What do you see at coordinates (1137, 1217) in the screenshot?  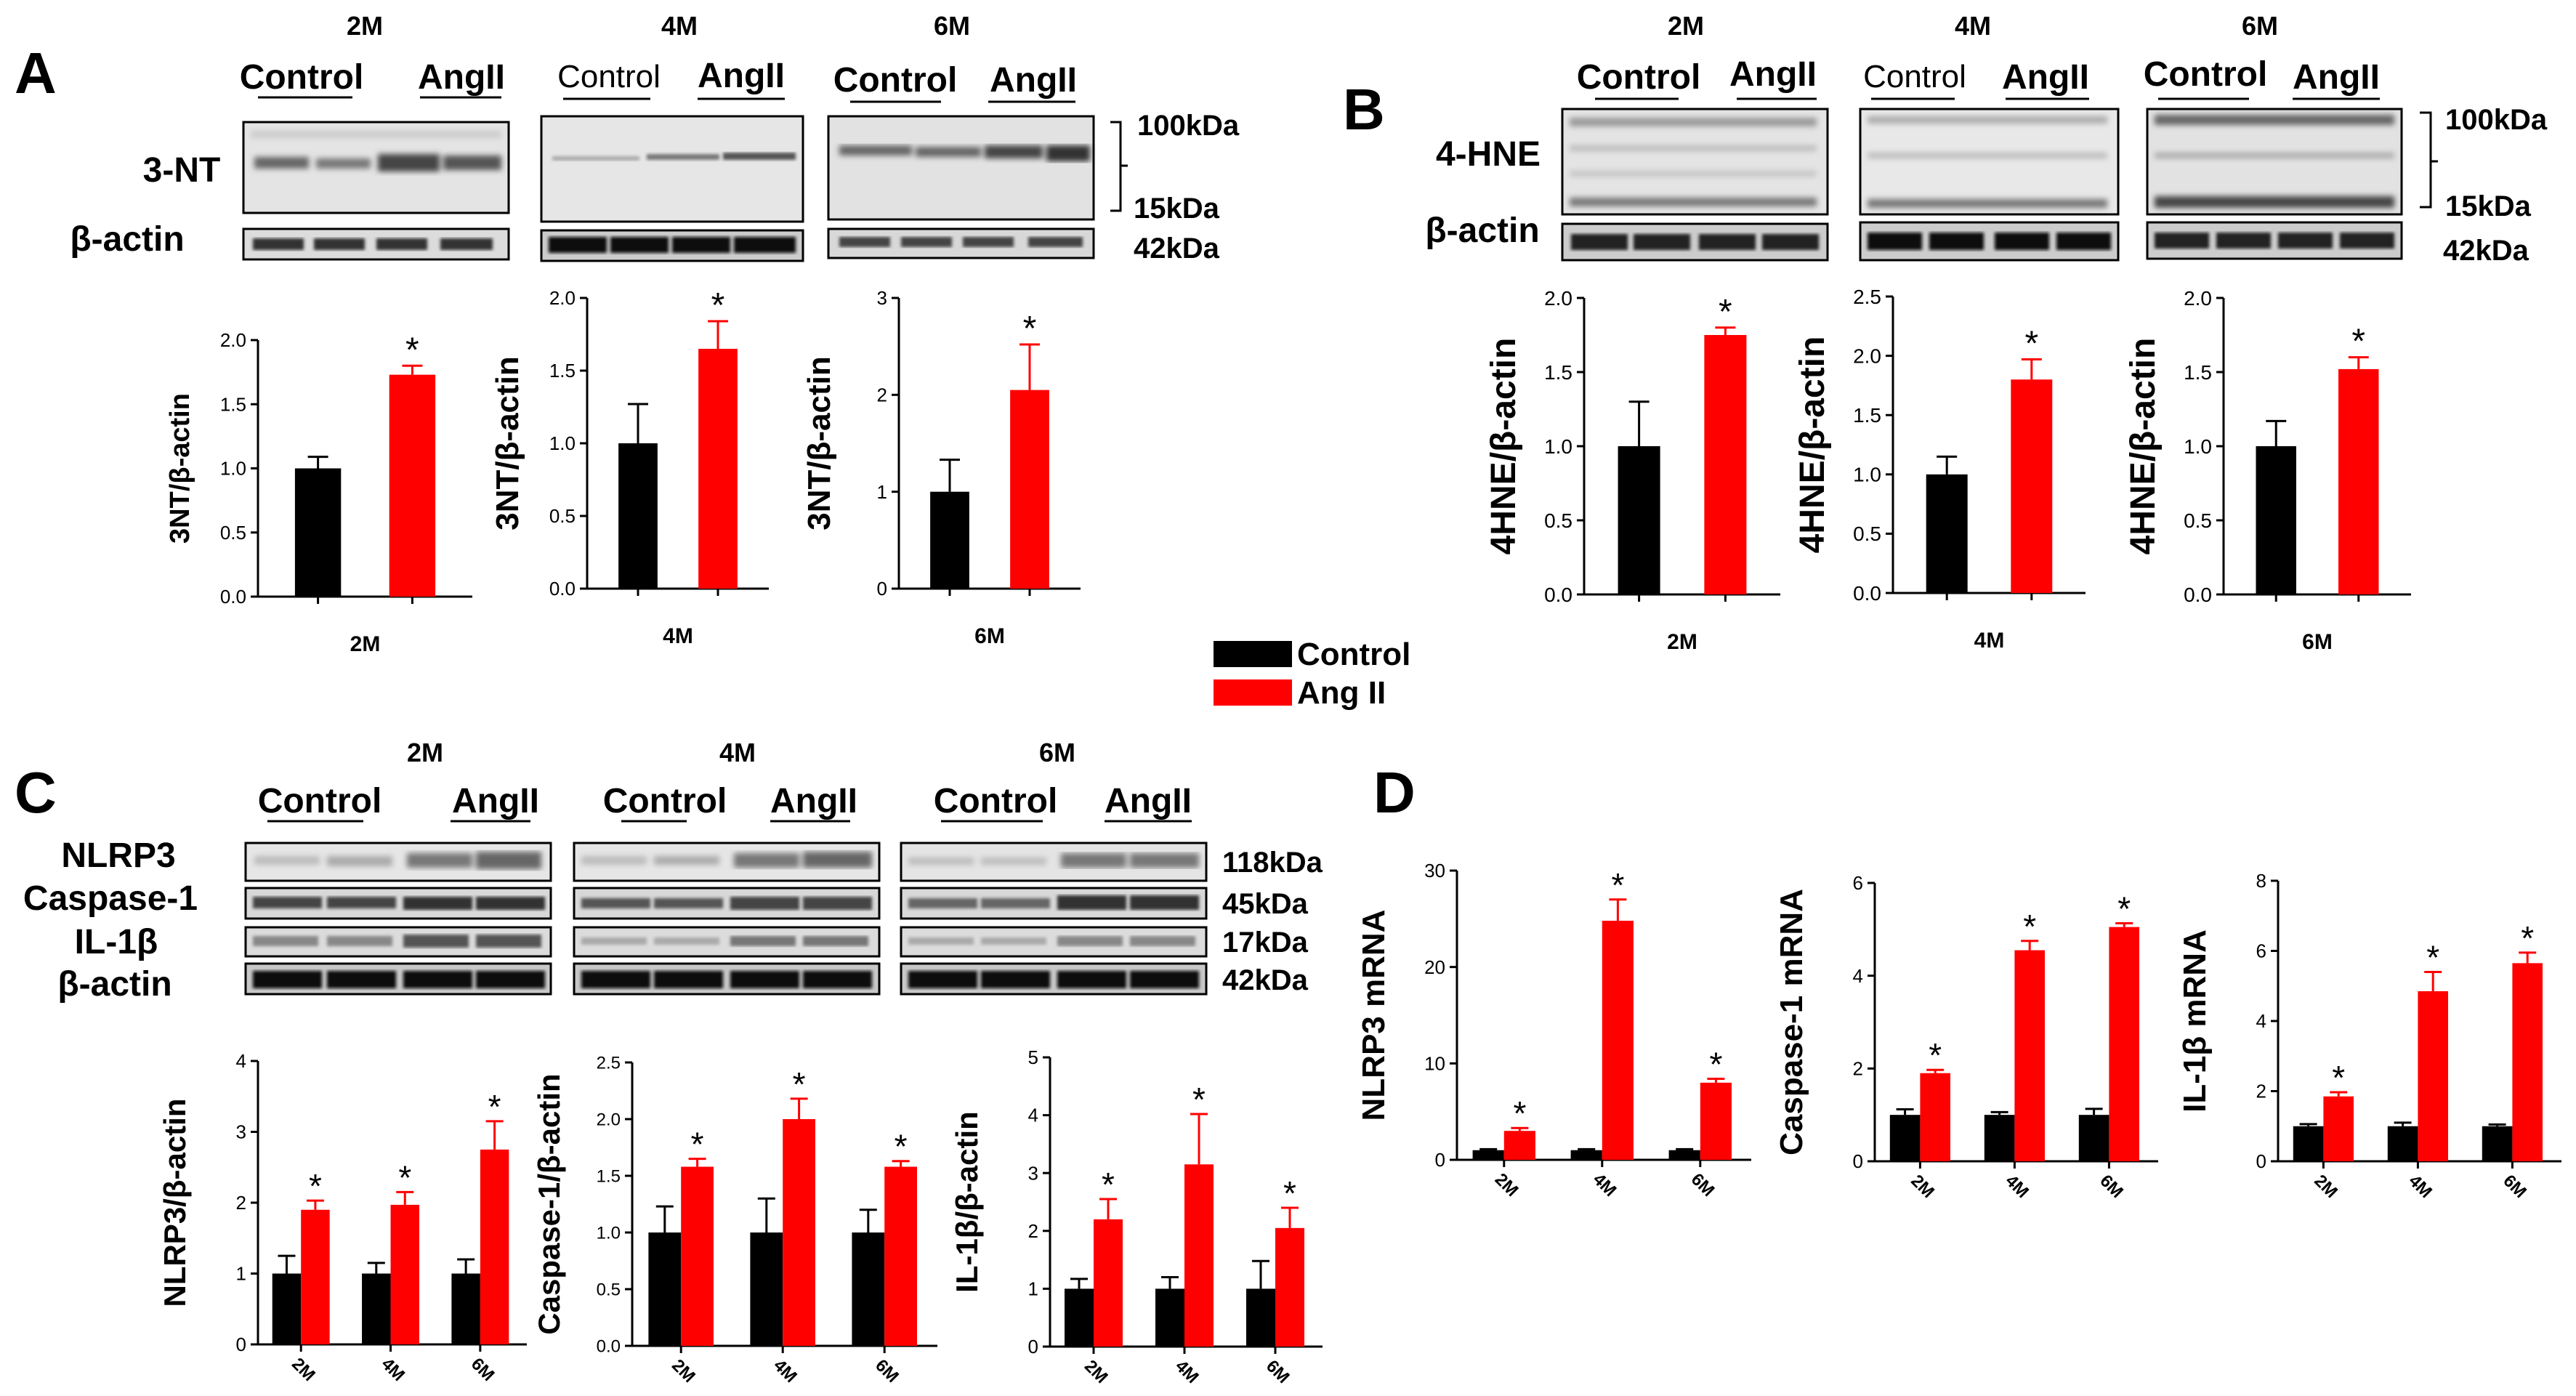 I see `chart-c3: 0 1 2 3 4 5 IL-1β/β-actin * 2M * 4M * 6M` at bounding box center [1137, 1217].